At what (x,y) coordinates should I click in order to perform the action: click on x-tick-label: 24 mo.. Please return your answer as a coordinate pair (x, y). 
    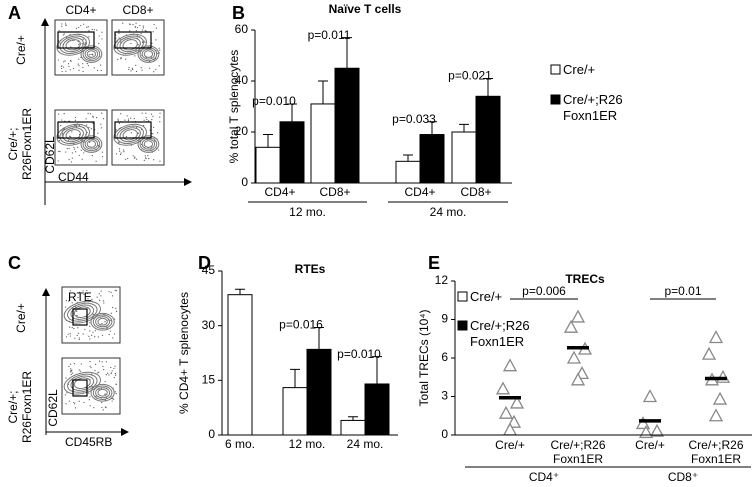
    Looking at the image, I should click on (365, 444).